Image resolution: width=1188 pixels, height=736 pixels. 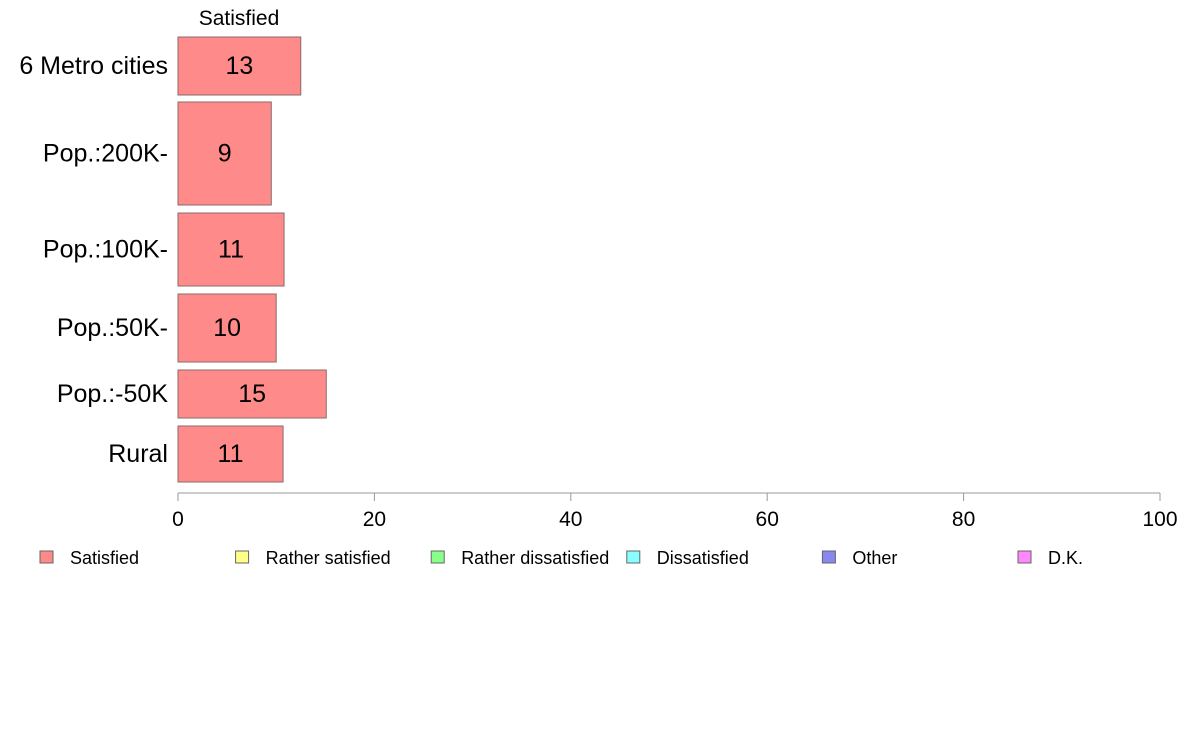 I want to click on x-tick-label: 60, so click(x=767, y=519).